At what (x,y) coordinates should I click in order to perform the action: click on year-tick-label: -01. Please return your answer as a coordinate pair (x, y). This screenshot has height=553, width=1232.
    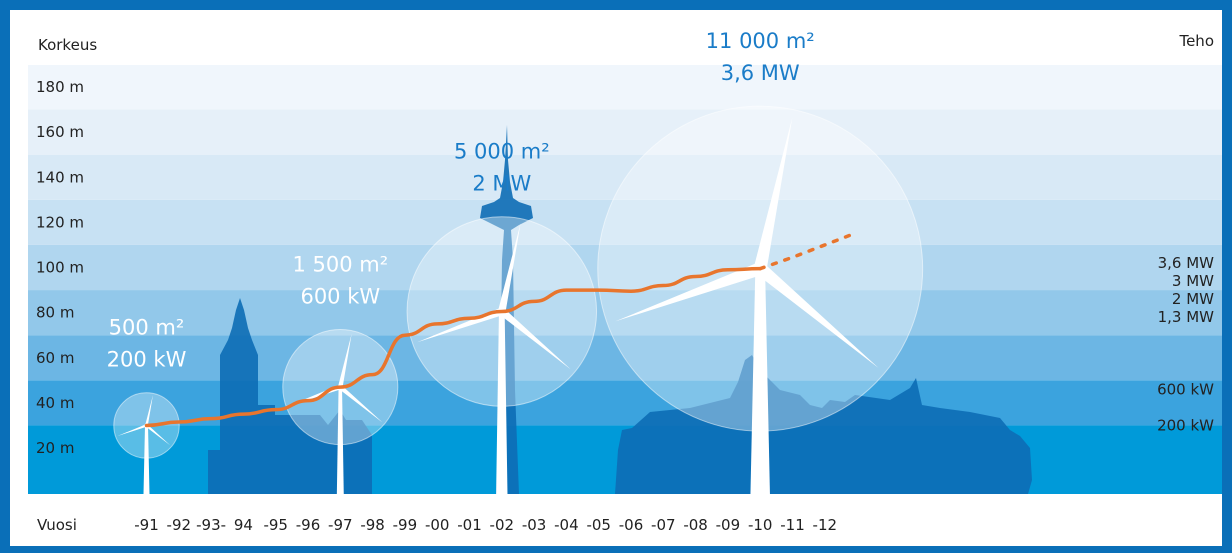
    Looking at the image, I should click on (469, 525).